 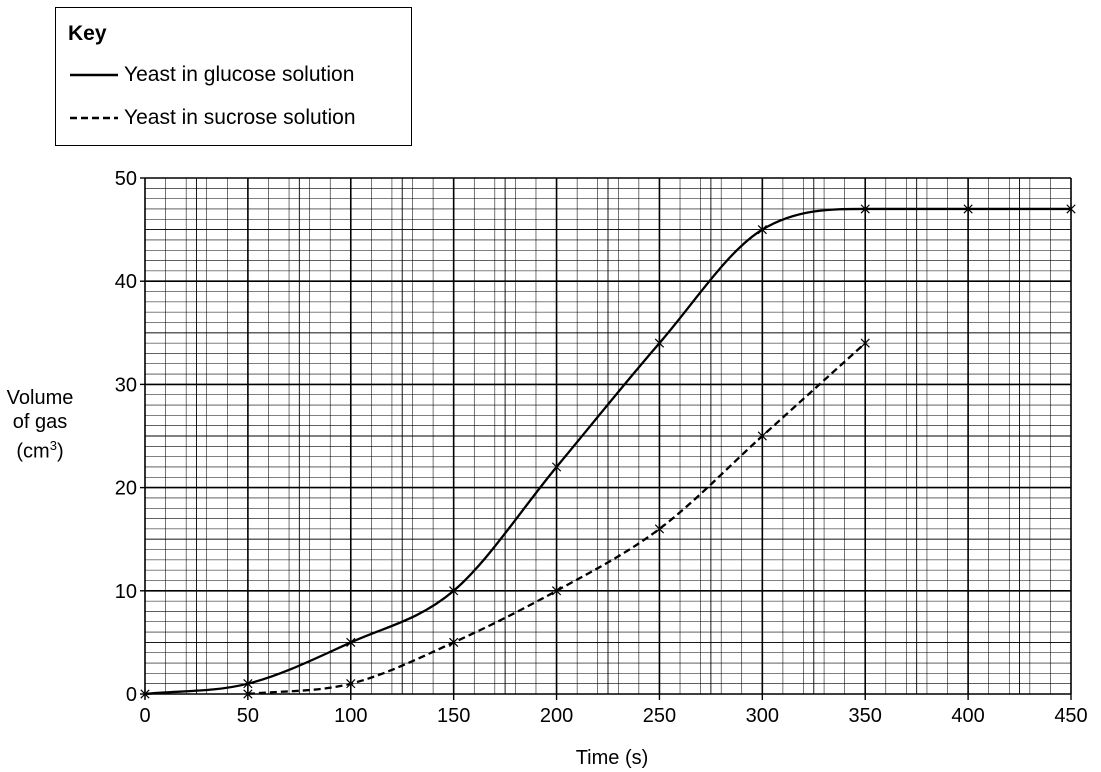 What do you see at coordinates (967, 716) in the screenshot?
I see `x-tick-label: 400` at bounding box center [967, 716].